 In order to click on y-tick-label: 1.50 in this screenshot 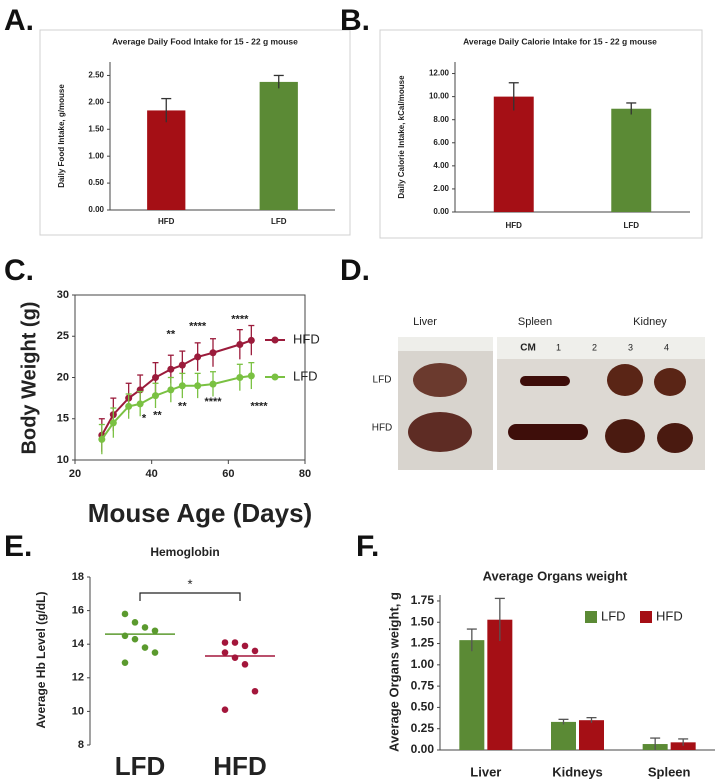, I will do `click(423, 621)`.